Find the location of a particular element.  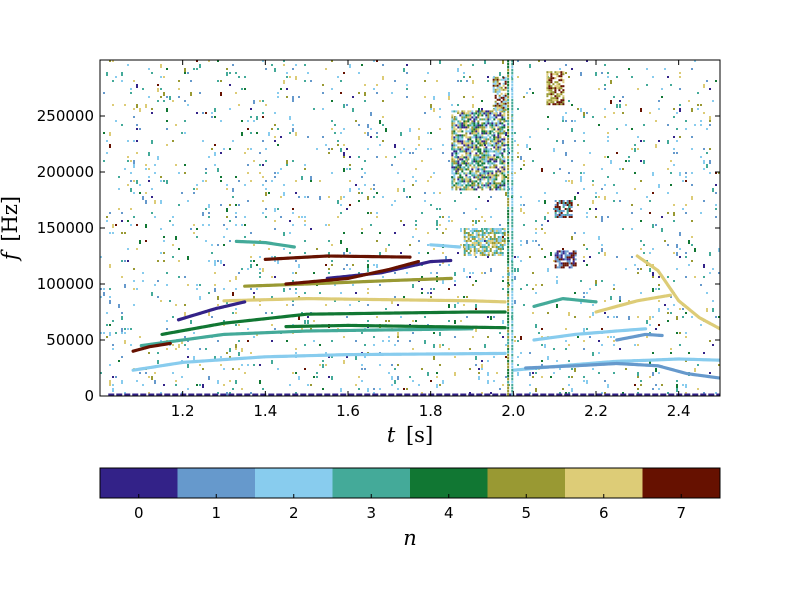

y-axis-unit: [Hz] is located at coordinates (11, 219).